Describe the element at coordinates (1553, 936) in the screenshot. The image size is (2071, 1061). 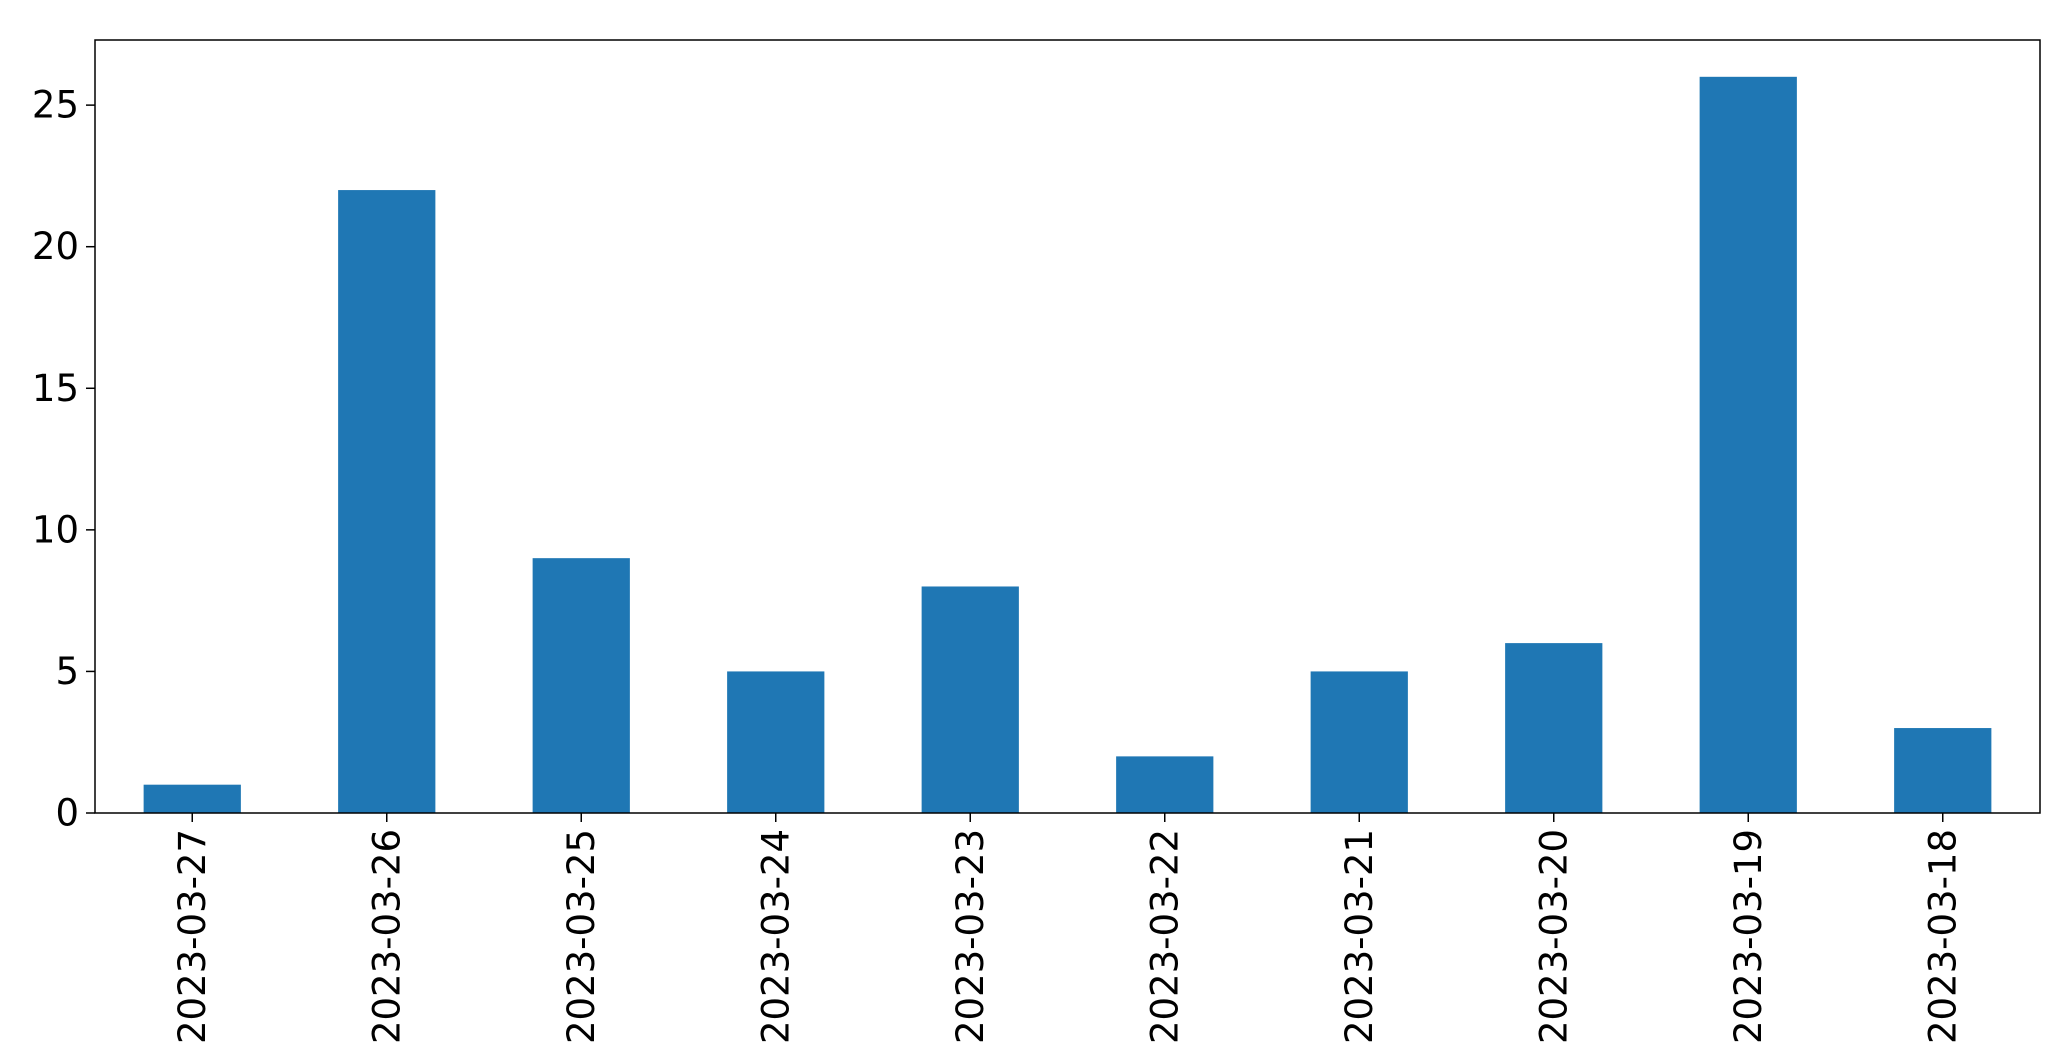
I see `x-tick-label: 2023-03-20` at that location.